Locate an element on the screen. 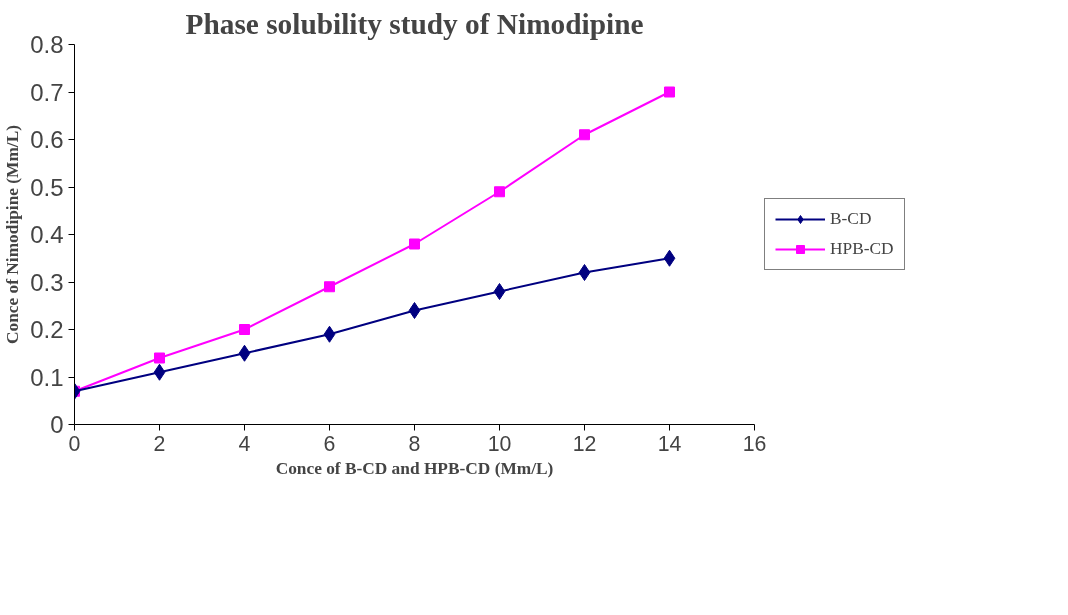 Image resolution: width=1068 pixels, height=615 pixels. y-tick-label: 0.7 is located at coordinates (47, 92).